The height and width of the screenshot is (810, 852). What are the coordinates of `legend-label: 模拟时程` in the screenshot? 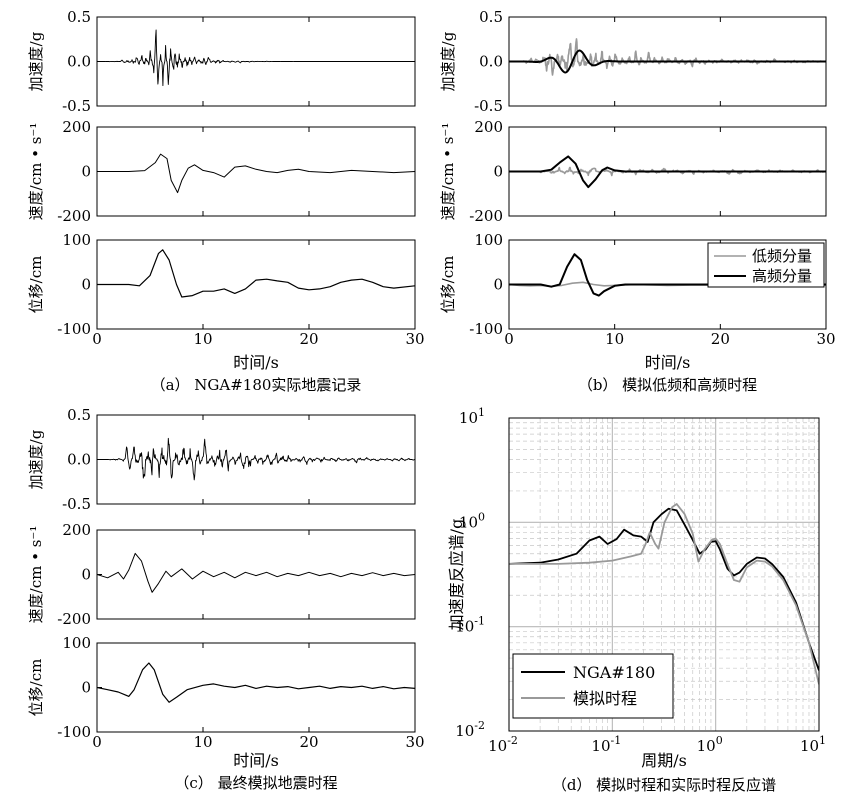 It's located at (605, 698).